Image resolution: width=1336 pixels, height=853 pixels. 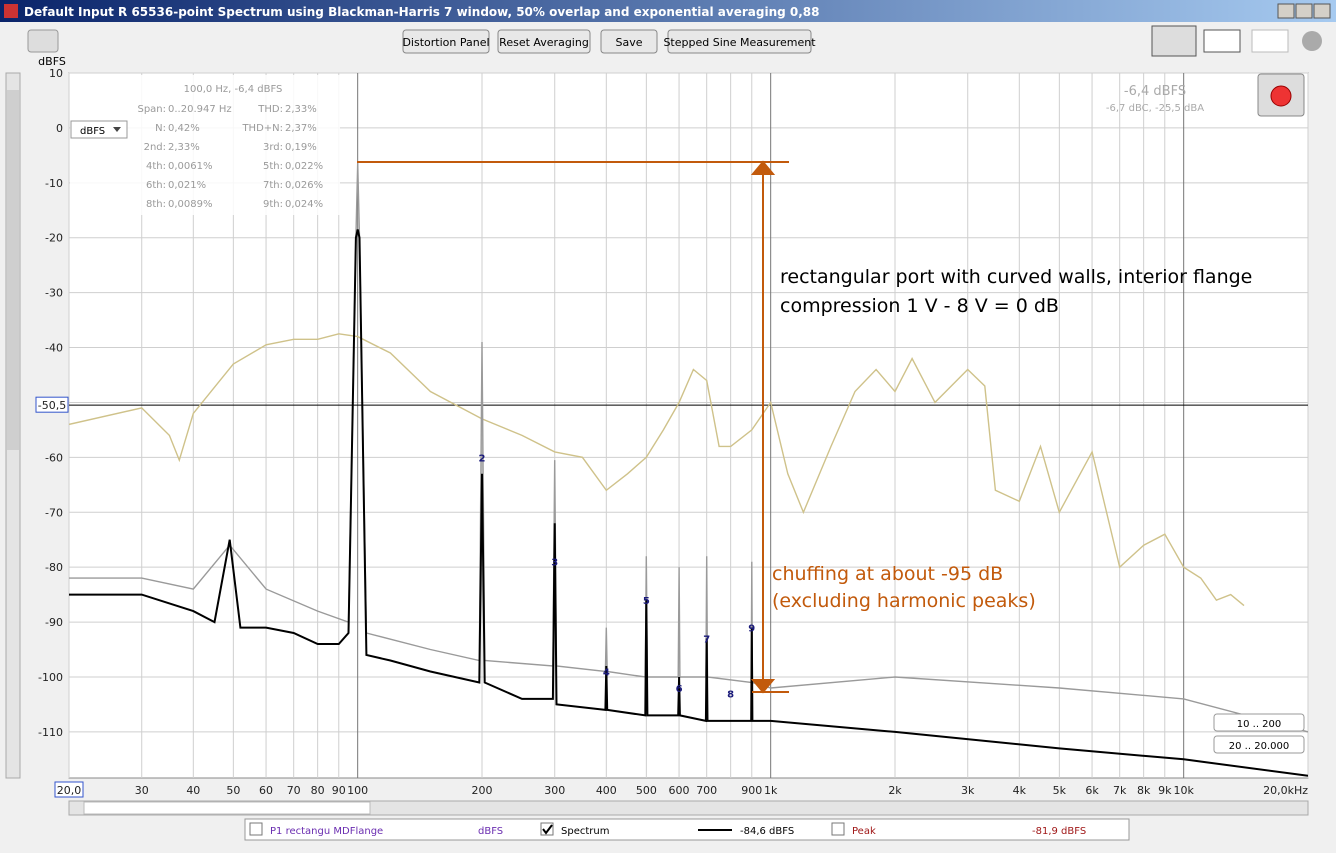 I want to click on close, so click(x=1322, y=11).